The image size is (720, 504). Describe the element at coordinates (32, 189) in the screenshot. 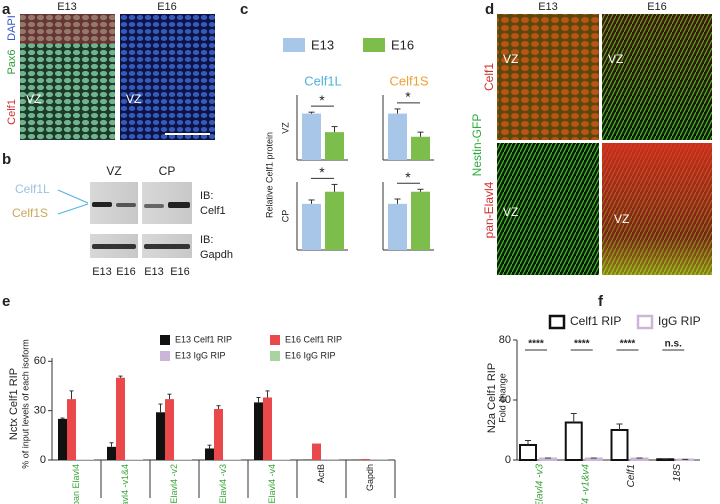

I see `isoform-label: Celf1L` at that location.